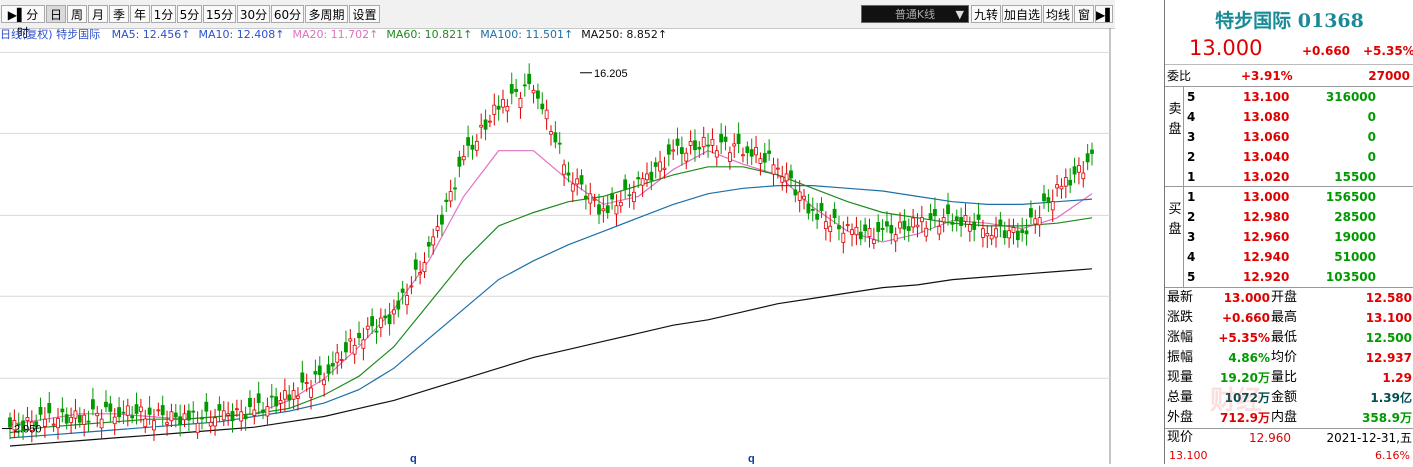  I want to click on stat-label: 最低, so click(1284, 337).